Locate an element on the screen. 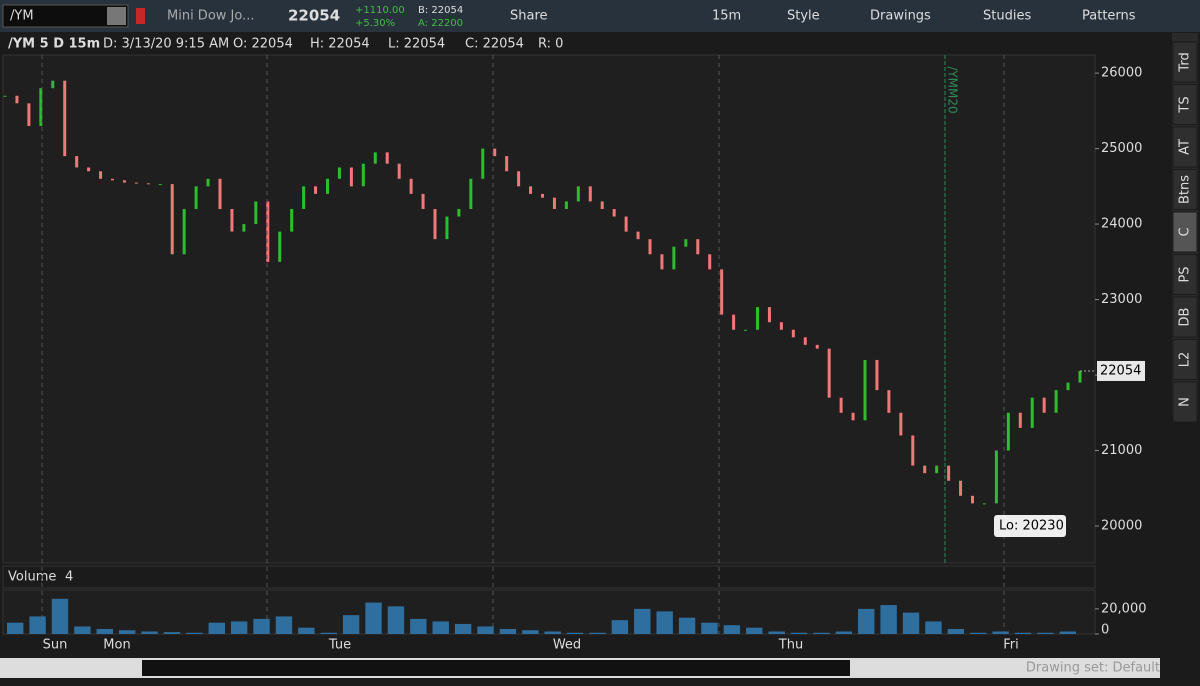 The height and width of the screenshot is (686, 1200). info-item: C: 22054 is located at coordinates (494, 44).